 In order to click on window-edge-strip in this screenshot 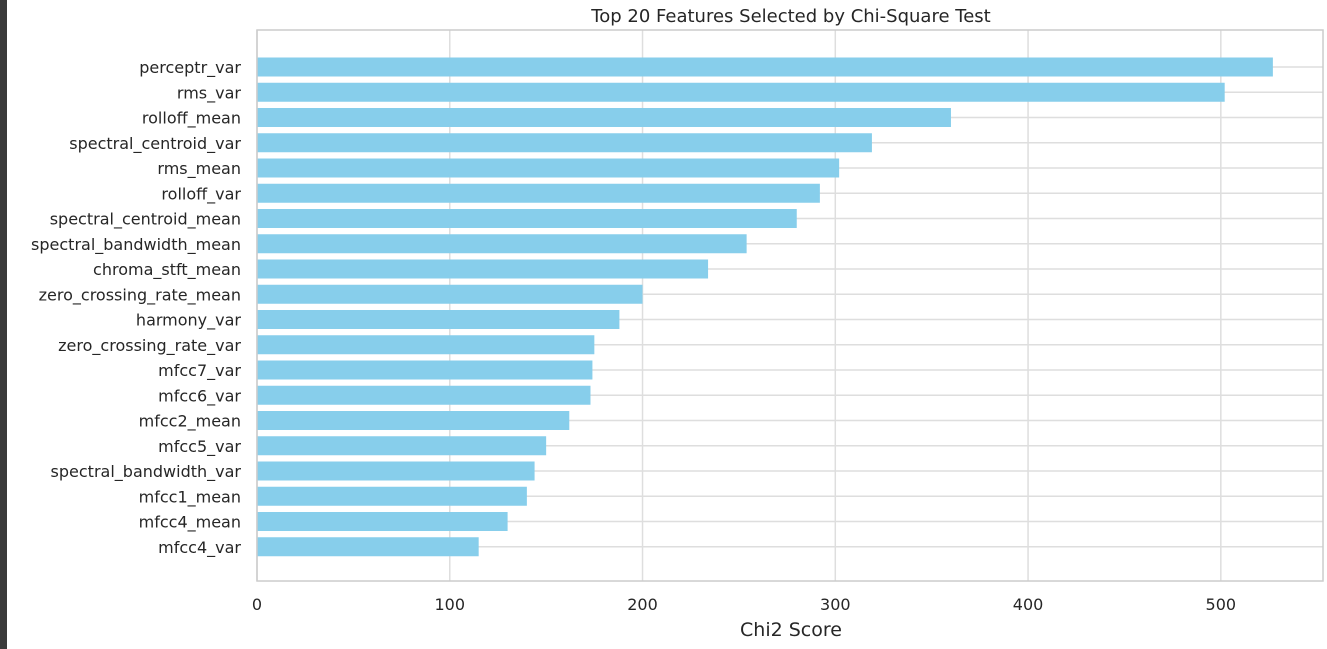, I will do `click(3, 324)`.